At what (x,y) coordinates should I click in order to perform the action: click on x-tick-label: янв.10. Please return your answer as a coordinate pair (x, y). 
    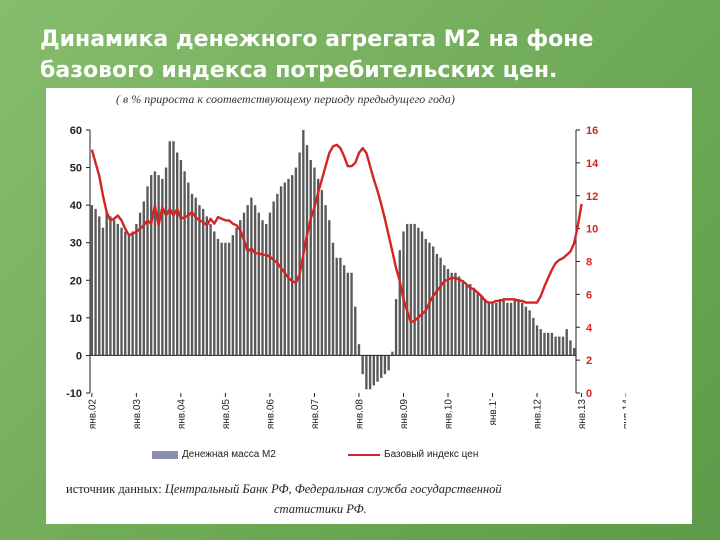
    Looking at the image, I should click on (449, 414).